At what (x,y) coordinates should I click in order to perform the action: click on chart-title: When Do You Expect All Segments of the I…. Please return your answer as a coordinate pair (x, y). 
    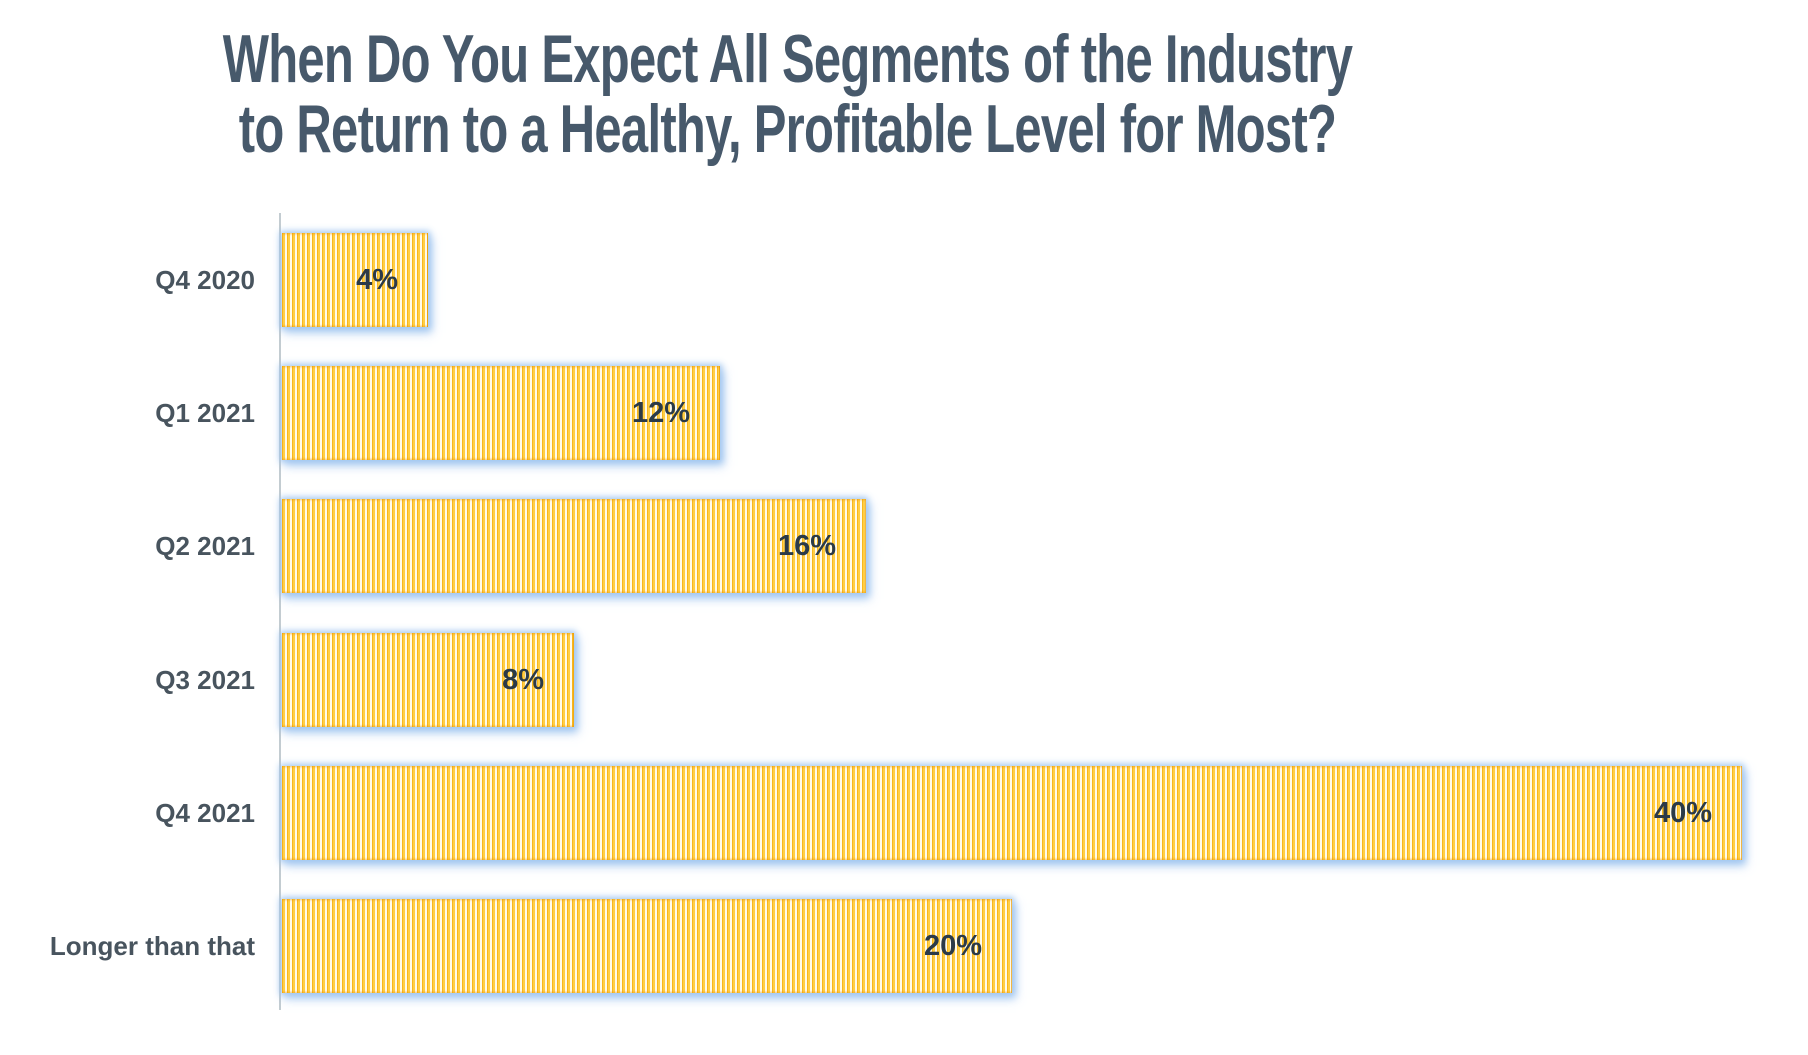
    Looking at the image, I should click on (788, 94).